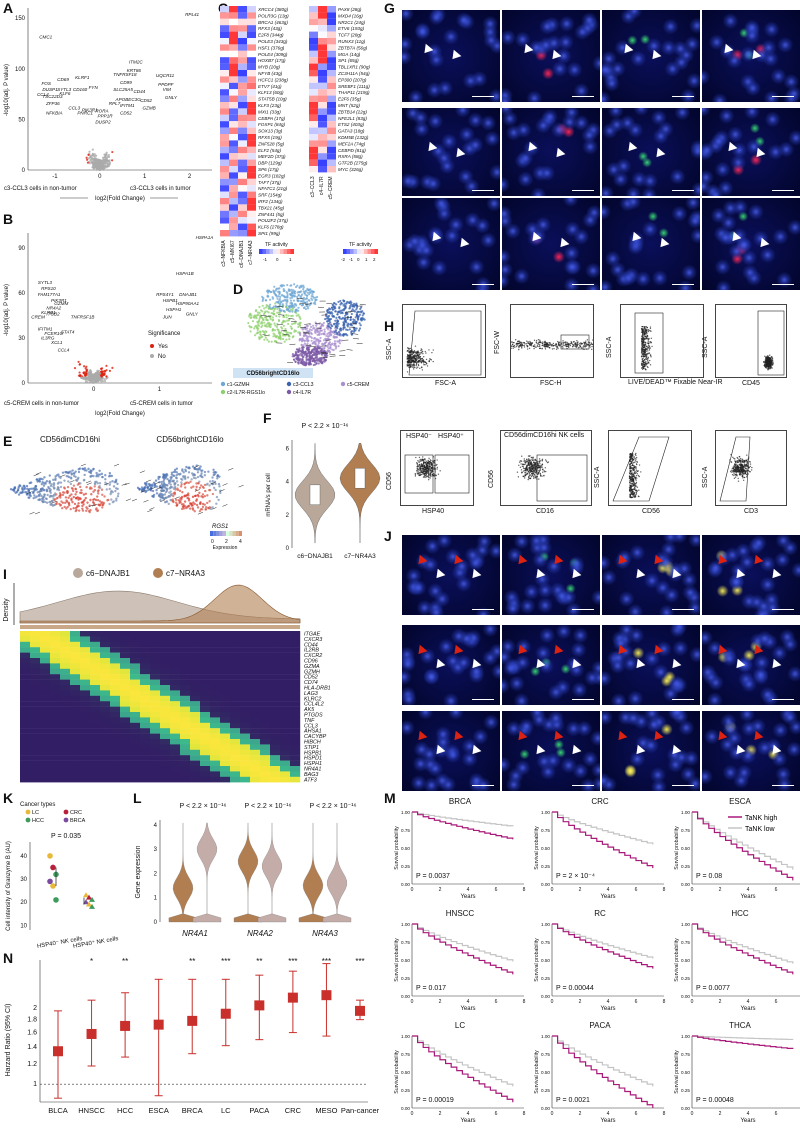  I want to click on legend-swatch, so click(278, 251).